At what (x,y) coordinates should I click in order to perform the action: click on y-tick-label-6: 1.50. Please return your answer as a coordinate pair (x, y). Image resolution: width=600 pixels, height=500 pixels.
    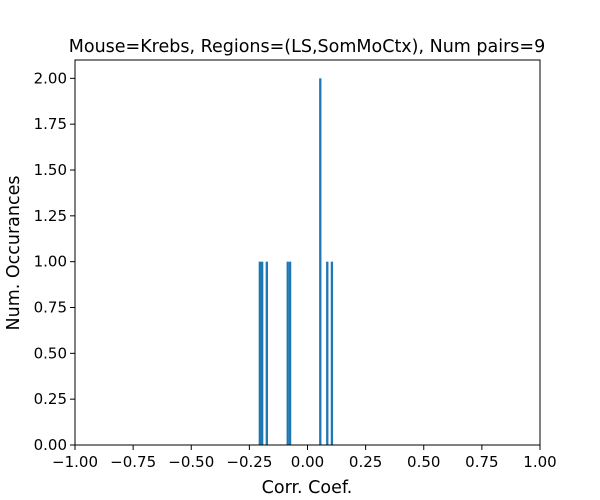
    Looking at the image, I should click on (50, 170).